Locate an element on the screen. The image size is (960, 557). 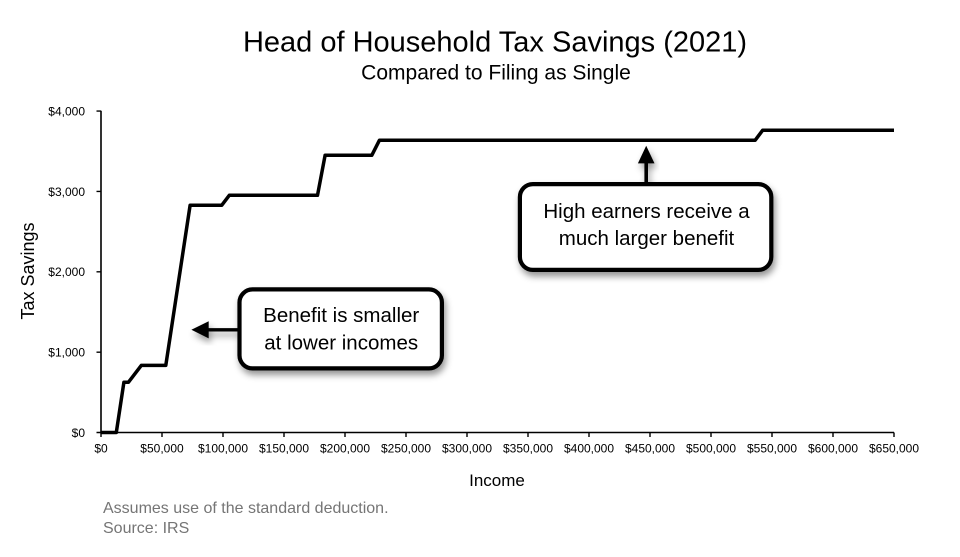
svg-text: much larger benefit is located at coordinates (647, 238).